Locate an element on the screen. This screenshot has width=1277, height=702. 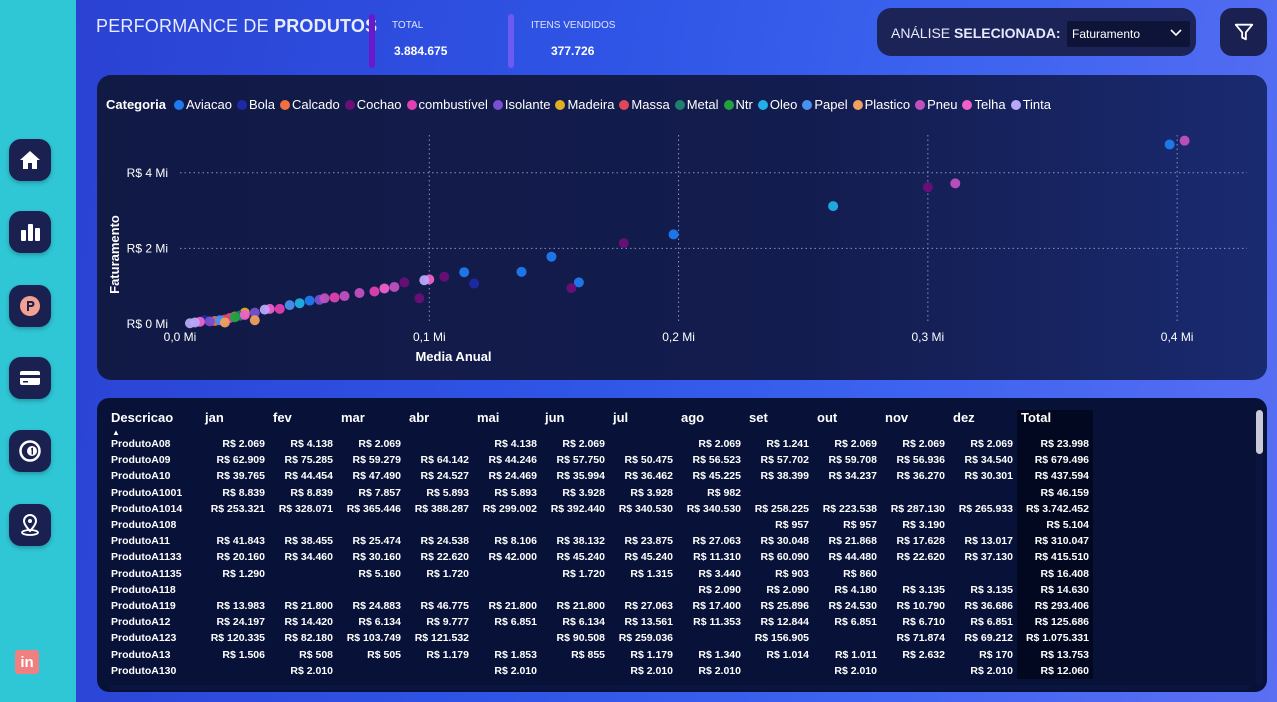
value-cell: R$ 62.909 is located at coordinates (240, 460).